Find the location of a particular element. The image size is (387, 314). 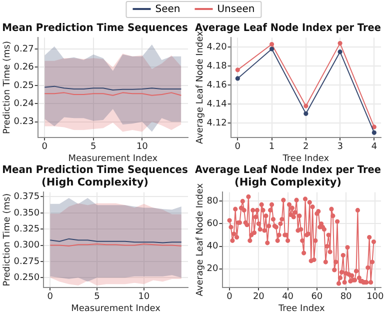

chart-title: Mean Prediction Time Sequences is located at coordinates (95, 28).